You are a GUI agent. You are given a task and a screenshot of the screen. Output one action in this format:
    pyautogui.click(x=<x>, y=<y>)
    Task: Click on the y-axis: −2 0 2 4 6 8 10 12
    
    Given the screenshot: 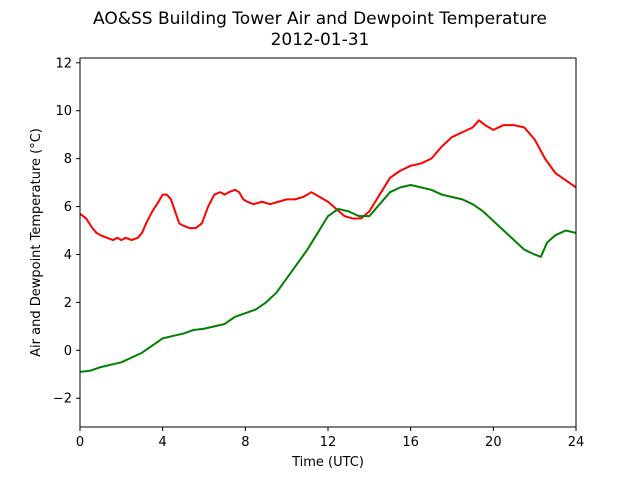 What is the action you would take?
    pyautogui.click(x=66, y=231)
    